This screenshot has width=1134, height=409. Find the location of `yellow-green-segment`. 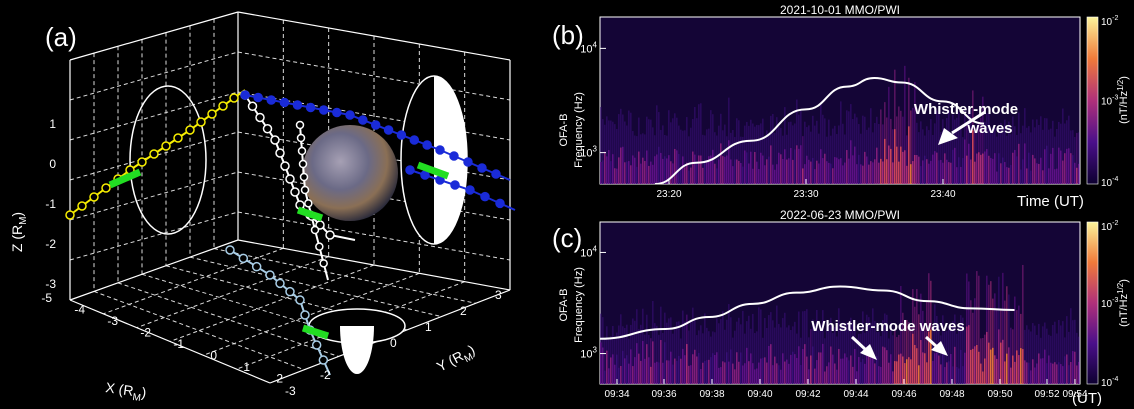

yellow-green-segment is located at coordinates (125, 178).